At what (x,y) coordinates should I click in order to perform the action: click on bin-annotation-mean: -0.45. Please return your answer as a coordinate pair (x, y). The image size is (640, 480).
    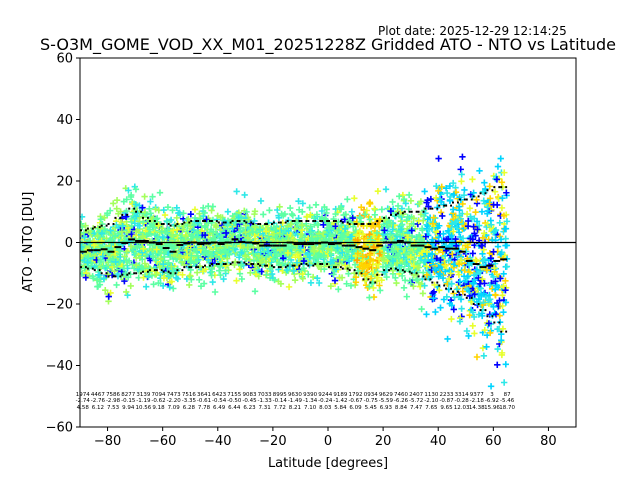
    Looking at the image, I should click on (249, 401).